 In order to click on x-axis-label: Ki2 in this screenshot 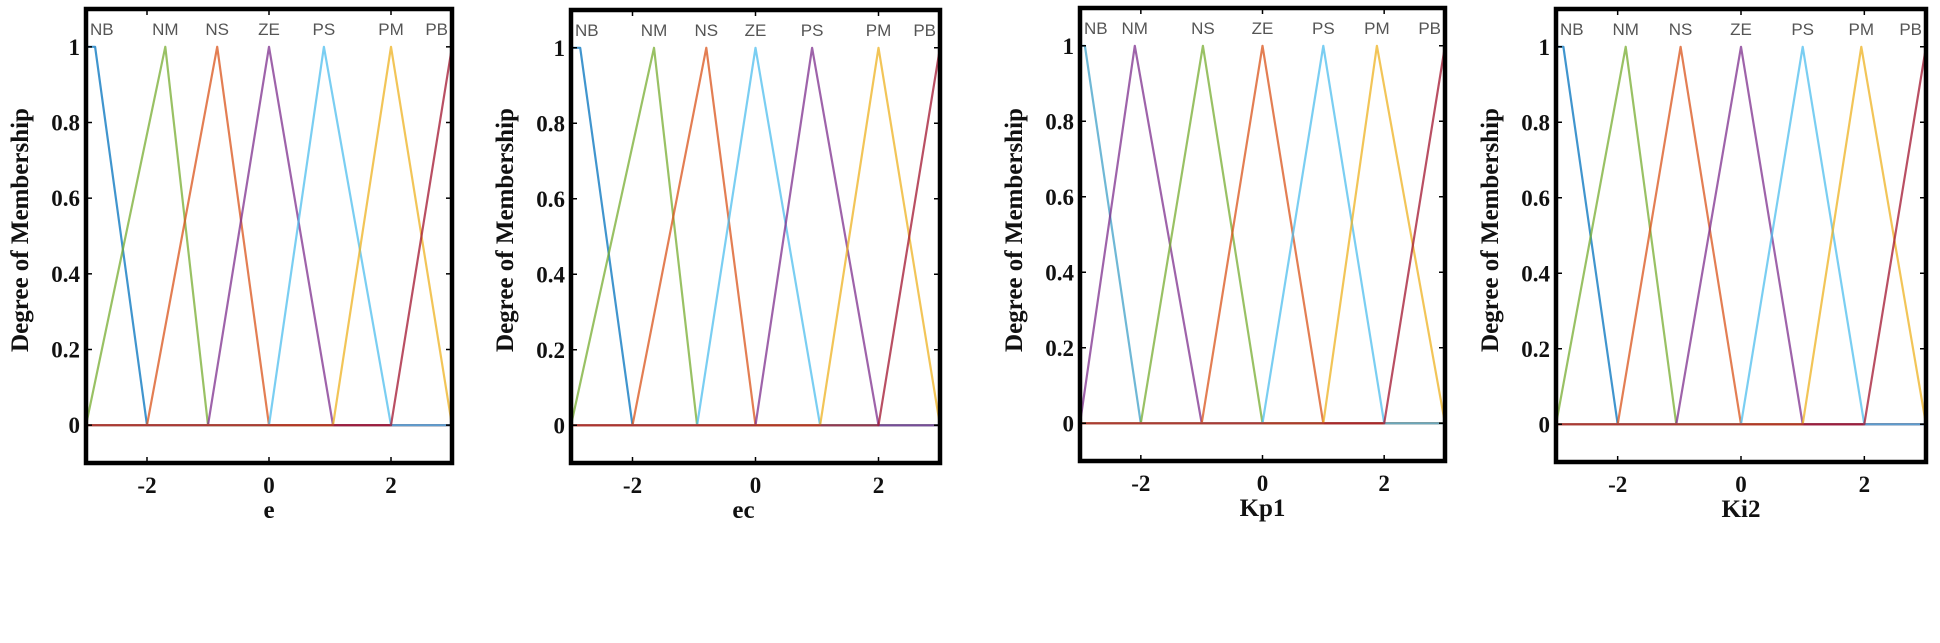, I will do `click(1741, 509)`.